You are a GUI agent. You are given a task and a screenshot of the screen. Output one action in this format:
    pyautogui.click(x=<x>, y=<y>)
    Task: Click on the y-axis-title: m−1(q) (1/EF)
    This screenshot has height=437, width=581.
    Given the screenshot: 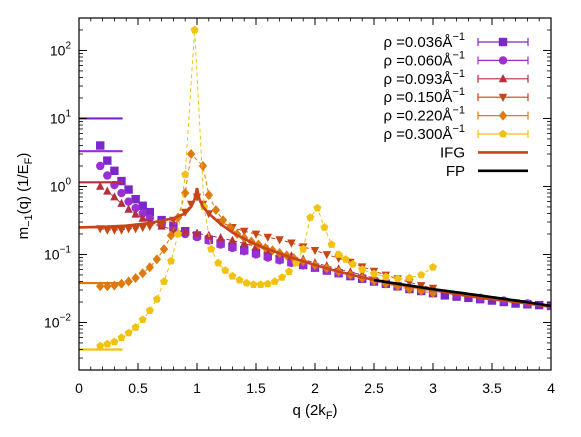 What is the action you would take?
    pyautogui.click(x=25, y=196)
    